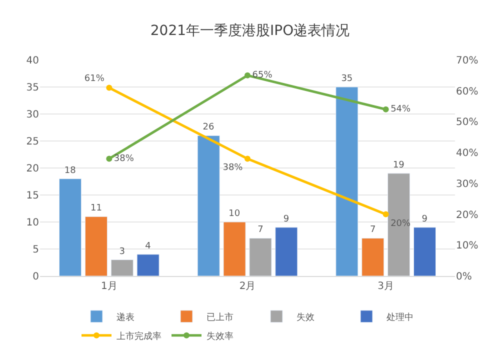 The image size is (500, 362). Describe the element at coordinates (467, 215) in the screenshot. I see `y2-tick-label: 20%` at that location.